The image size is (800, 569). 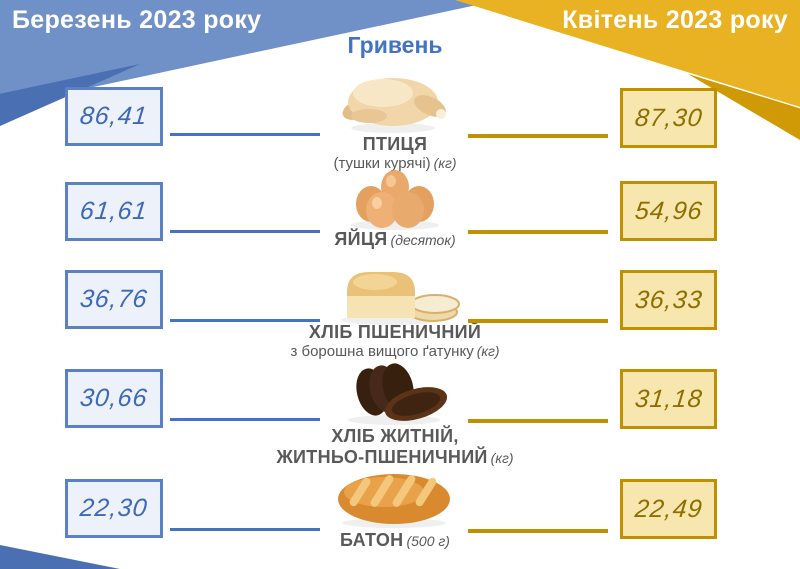 I want to click on march-price-box: 61,61, so click(x=114, y=211).